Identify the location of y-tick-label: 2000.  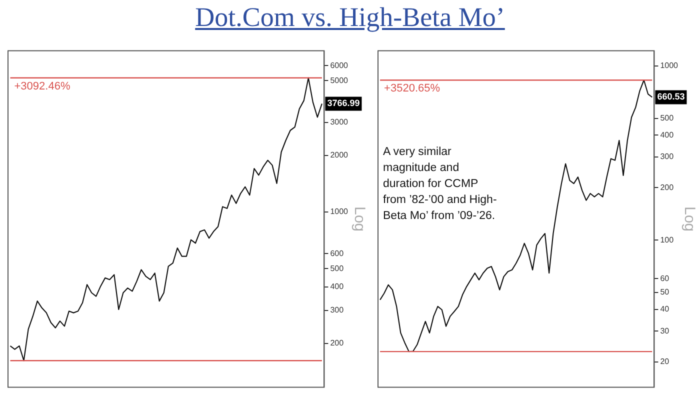
(339, 155).